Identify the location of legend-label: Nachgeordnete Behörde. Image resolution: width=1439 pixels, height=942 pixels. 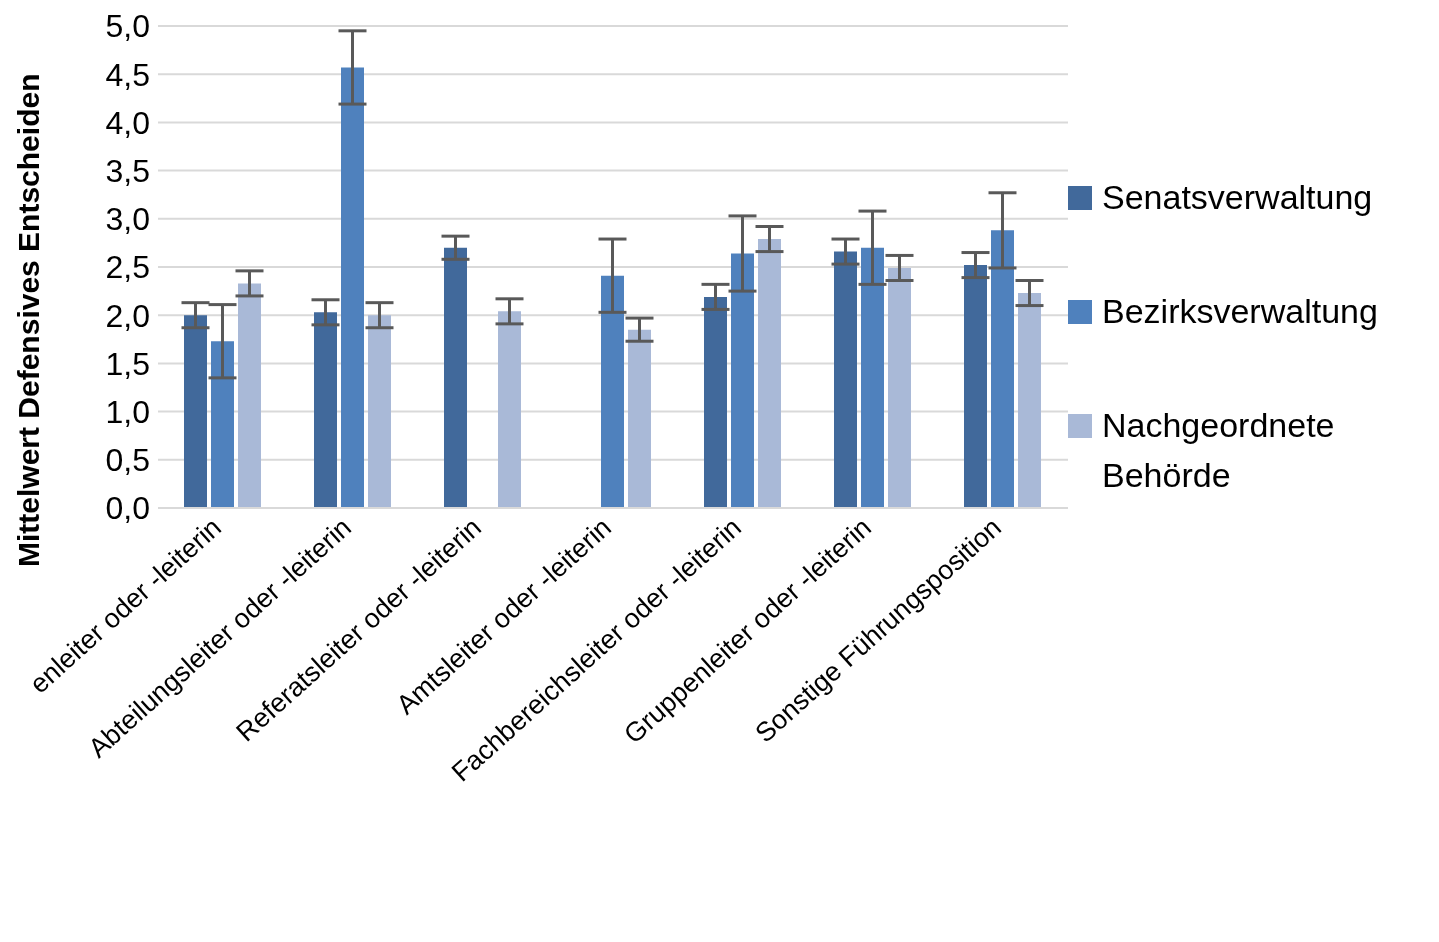
(1219, 450).